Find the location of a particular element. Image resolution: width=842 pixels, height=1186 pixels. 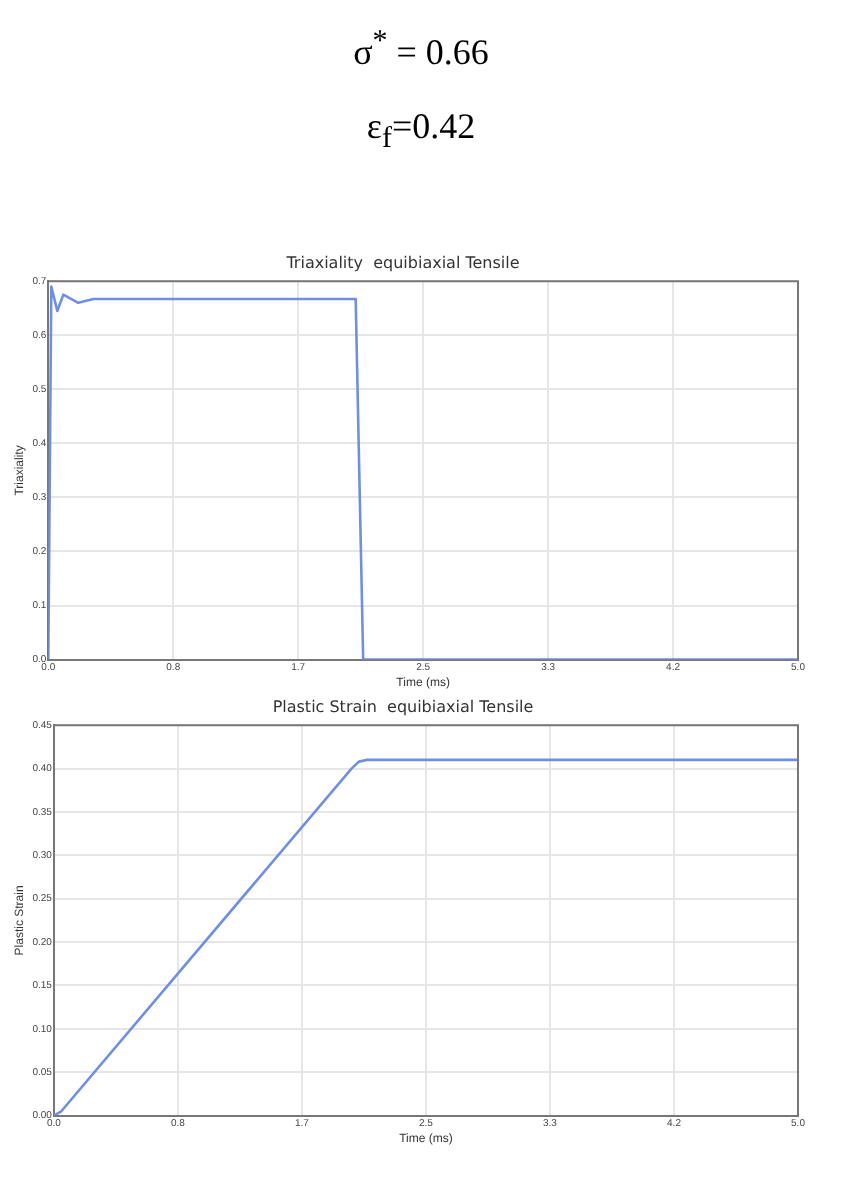

text: ε$_{f}$=0.42 is located at coordinates (421, 132).